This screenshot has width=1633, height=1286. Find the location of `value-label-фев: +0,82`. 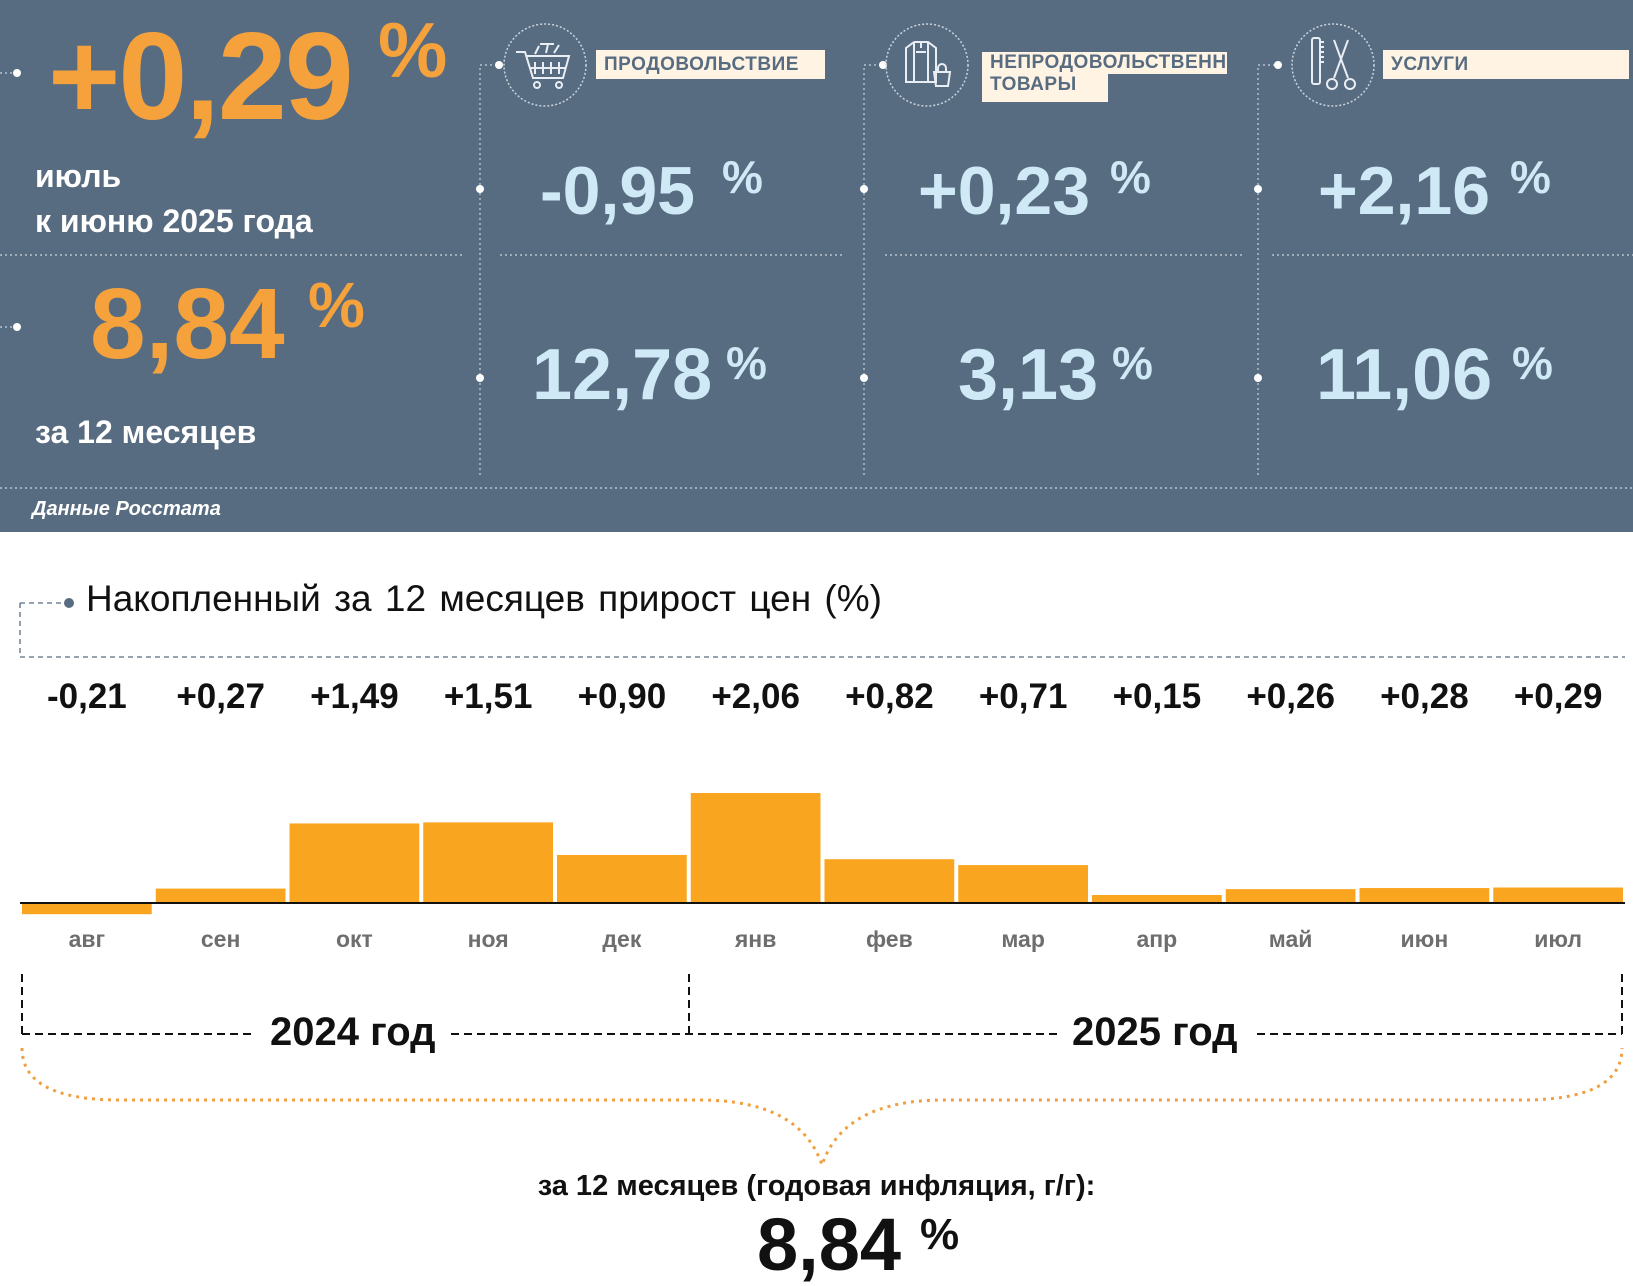

value-label-фев: +0,82 is located at coordinates (889, 696).